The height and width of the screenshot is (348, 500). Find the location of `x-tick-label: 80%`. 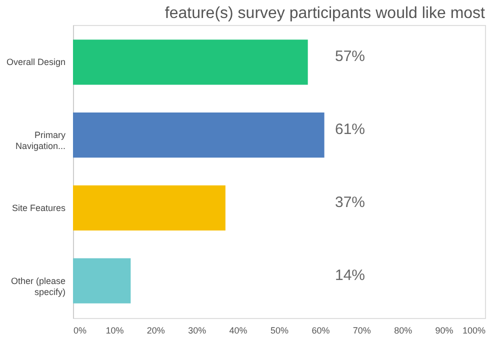

x-tick-label: 80% is located at coordinates (403, 331).